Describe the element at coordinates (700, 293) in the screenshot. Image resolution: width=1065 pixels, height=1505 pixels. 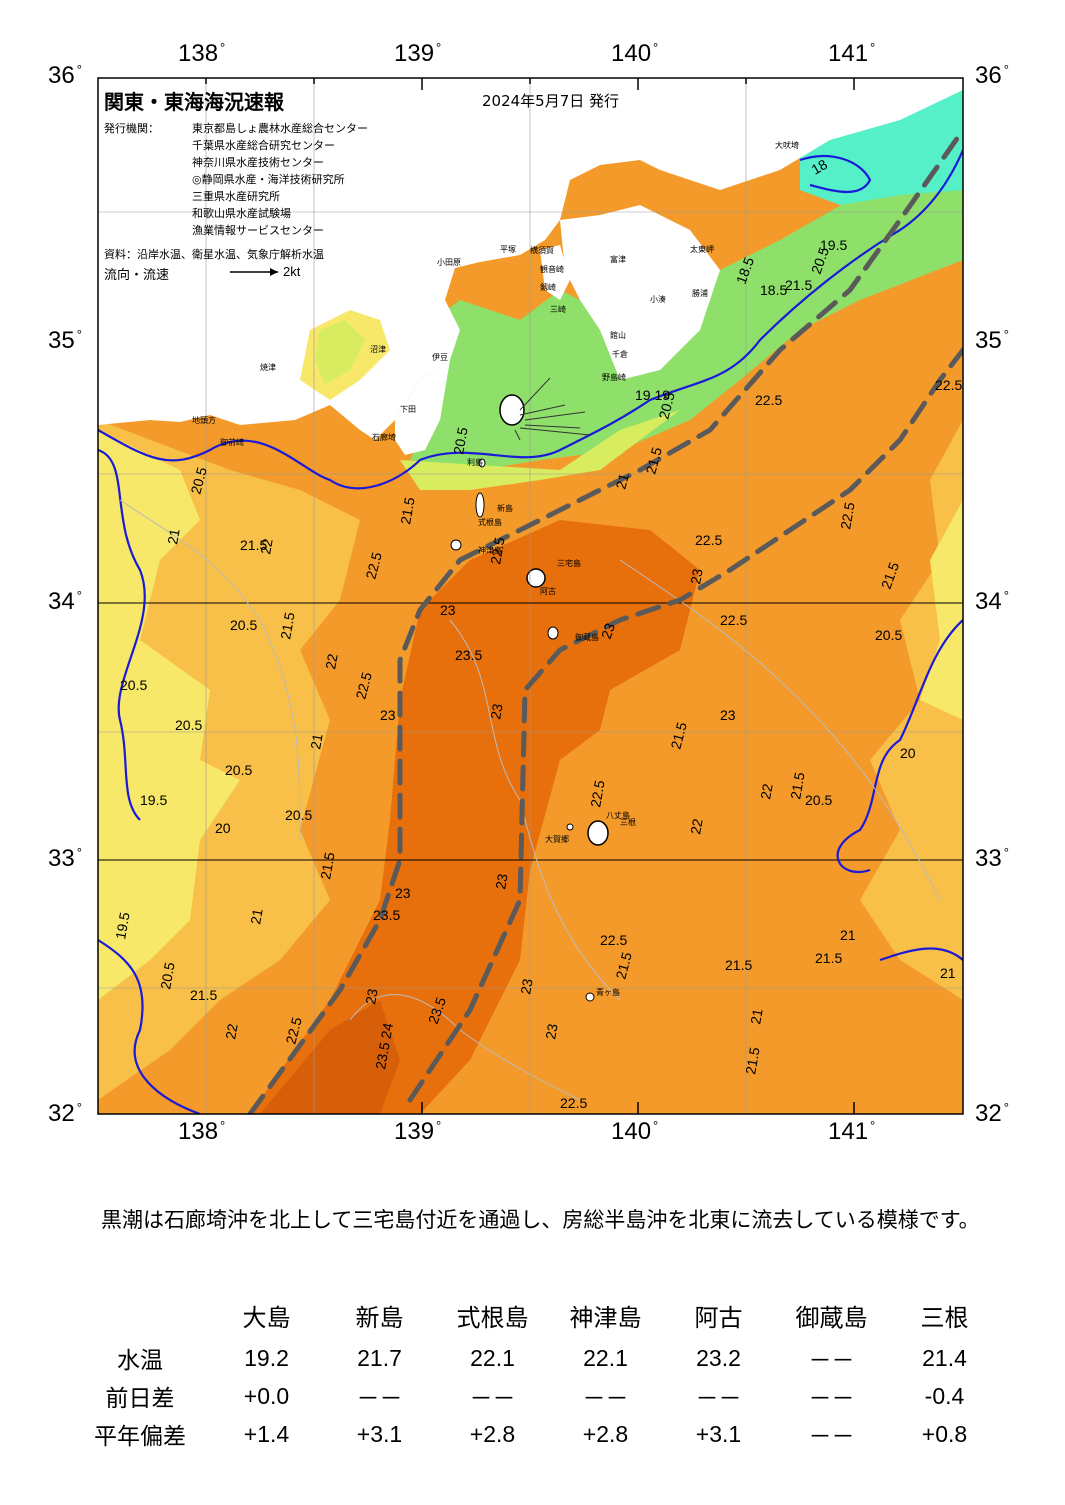
I see `svg-text: 勝浦` at that location.